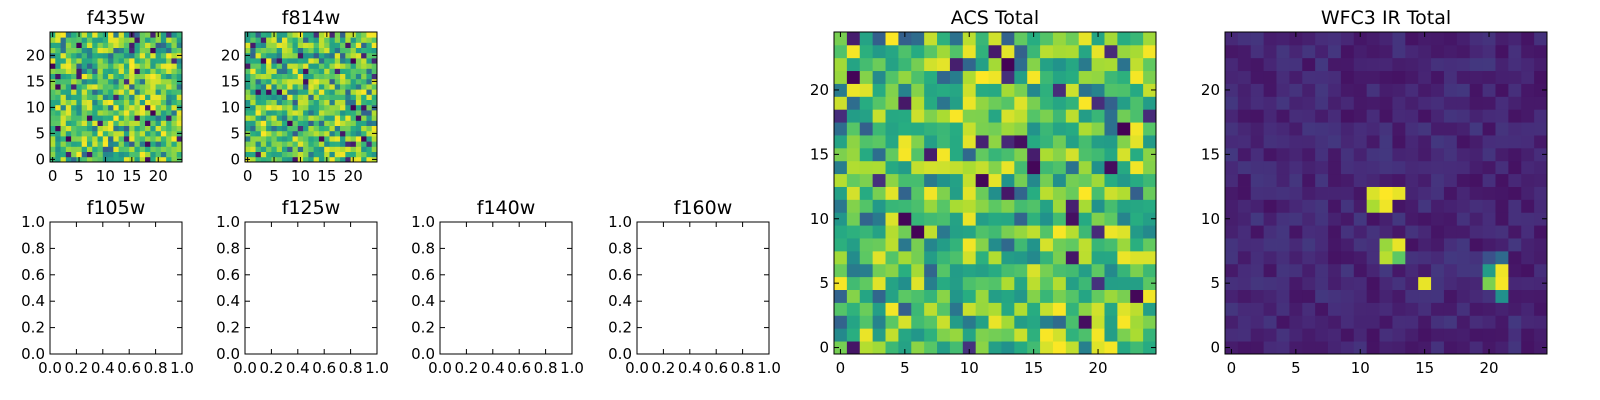 This screenshot has width=1600, height=400. What do you see at coordinates (620, 275) in the screenshot?
I see `y-tick-label: 0.6` at bounding box center [620, 275].